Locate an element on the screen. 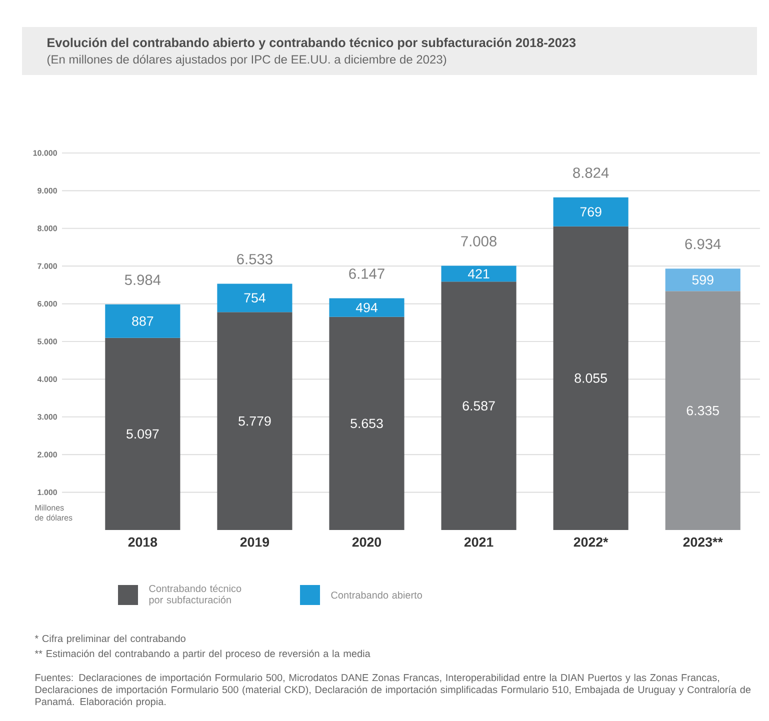 Image resolution: width=769 pixels, height=721 pixels. y-tick-label: 3.000 is located at coordinates (47, 417).